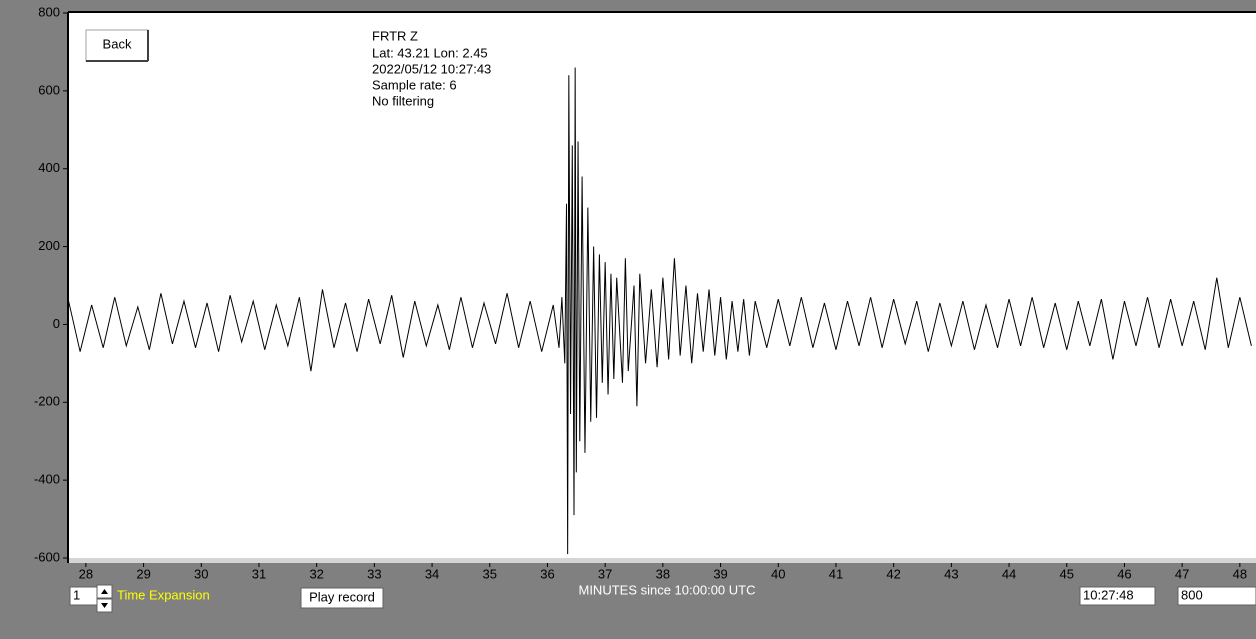  What do you see at coordinates (76, 594) in the screenshot?
I see `time-expansion-value: 1` at bounding box center [76, 594].